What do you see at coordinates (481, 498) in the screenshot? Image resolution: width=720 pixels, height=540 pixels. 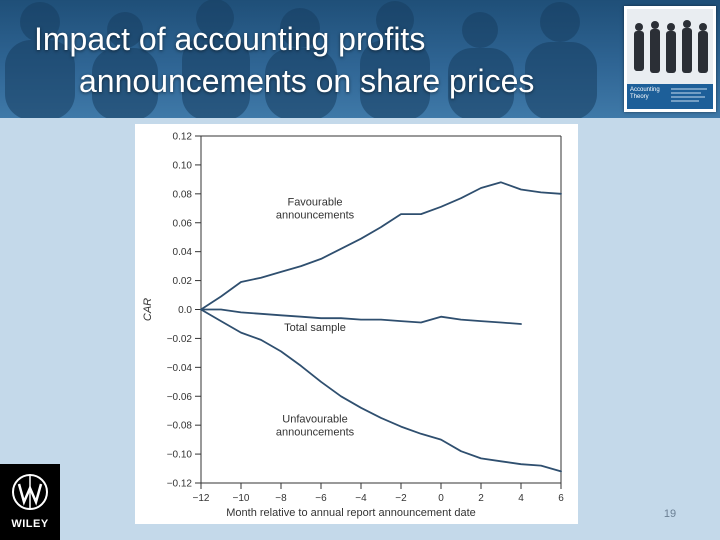 I see `x-tick-label: 2` at bounding box center [481, 498].